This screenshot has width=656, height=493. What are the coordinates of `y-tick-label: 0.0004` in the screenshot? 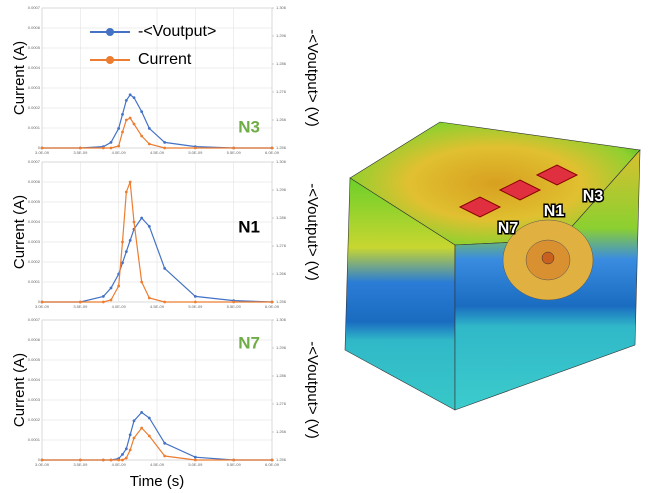 It's located at (34, 221).